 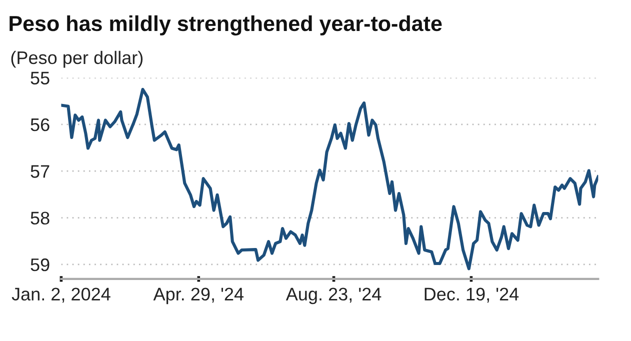 I want to click on y-tick-label: 59, so click(x=40, y=265).